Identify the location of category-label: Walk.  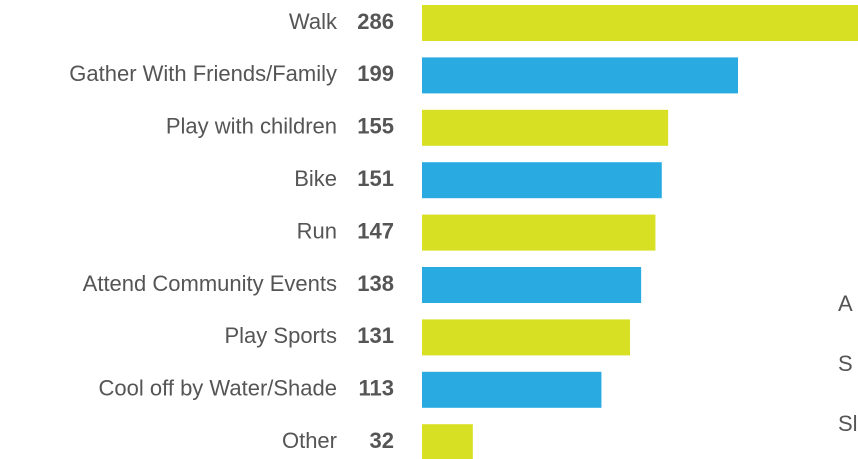
(313, 21).